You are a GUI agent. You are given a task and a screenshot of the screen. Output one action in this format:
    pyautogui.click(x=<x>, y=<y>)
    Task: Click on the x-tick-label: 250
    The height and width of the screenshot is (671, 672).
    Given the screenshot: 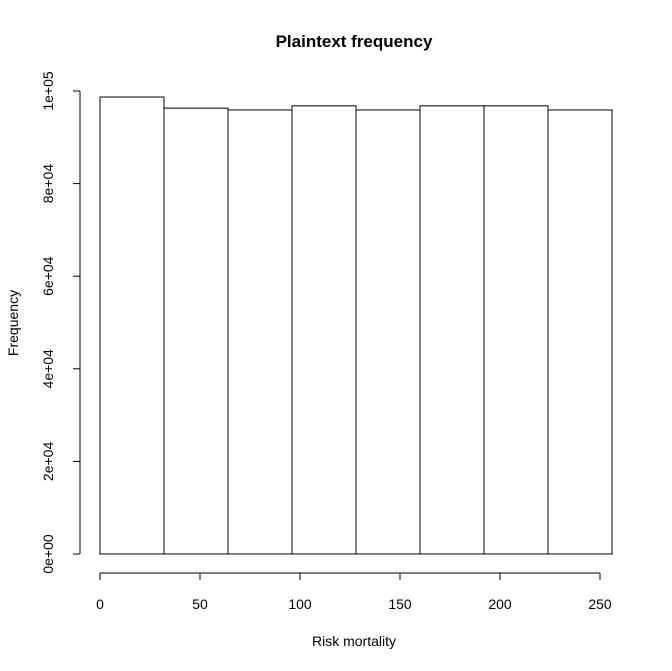 What is the action you would take?
    pyautogui.click(x=600, y=604)
    